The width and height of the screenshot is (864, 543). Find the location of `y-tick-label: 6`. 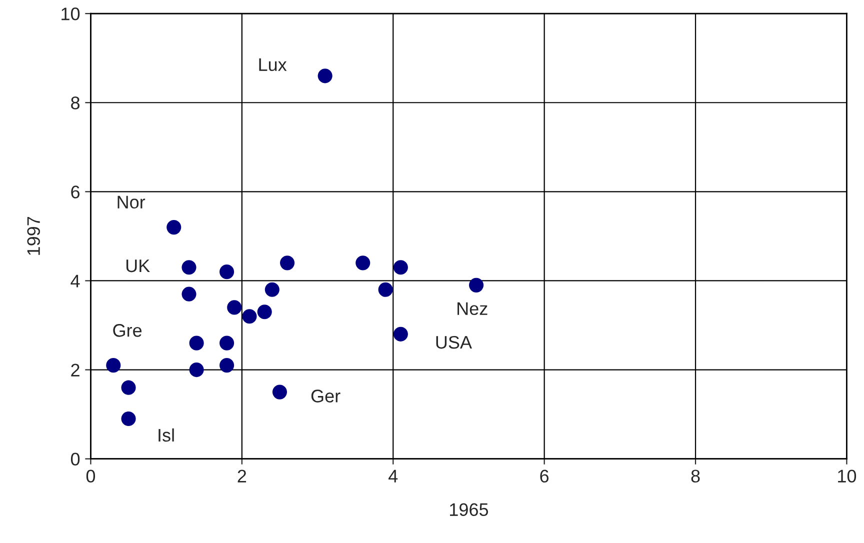

y-tick-label: 6 is located at coordinates (75, 192).